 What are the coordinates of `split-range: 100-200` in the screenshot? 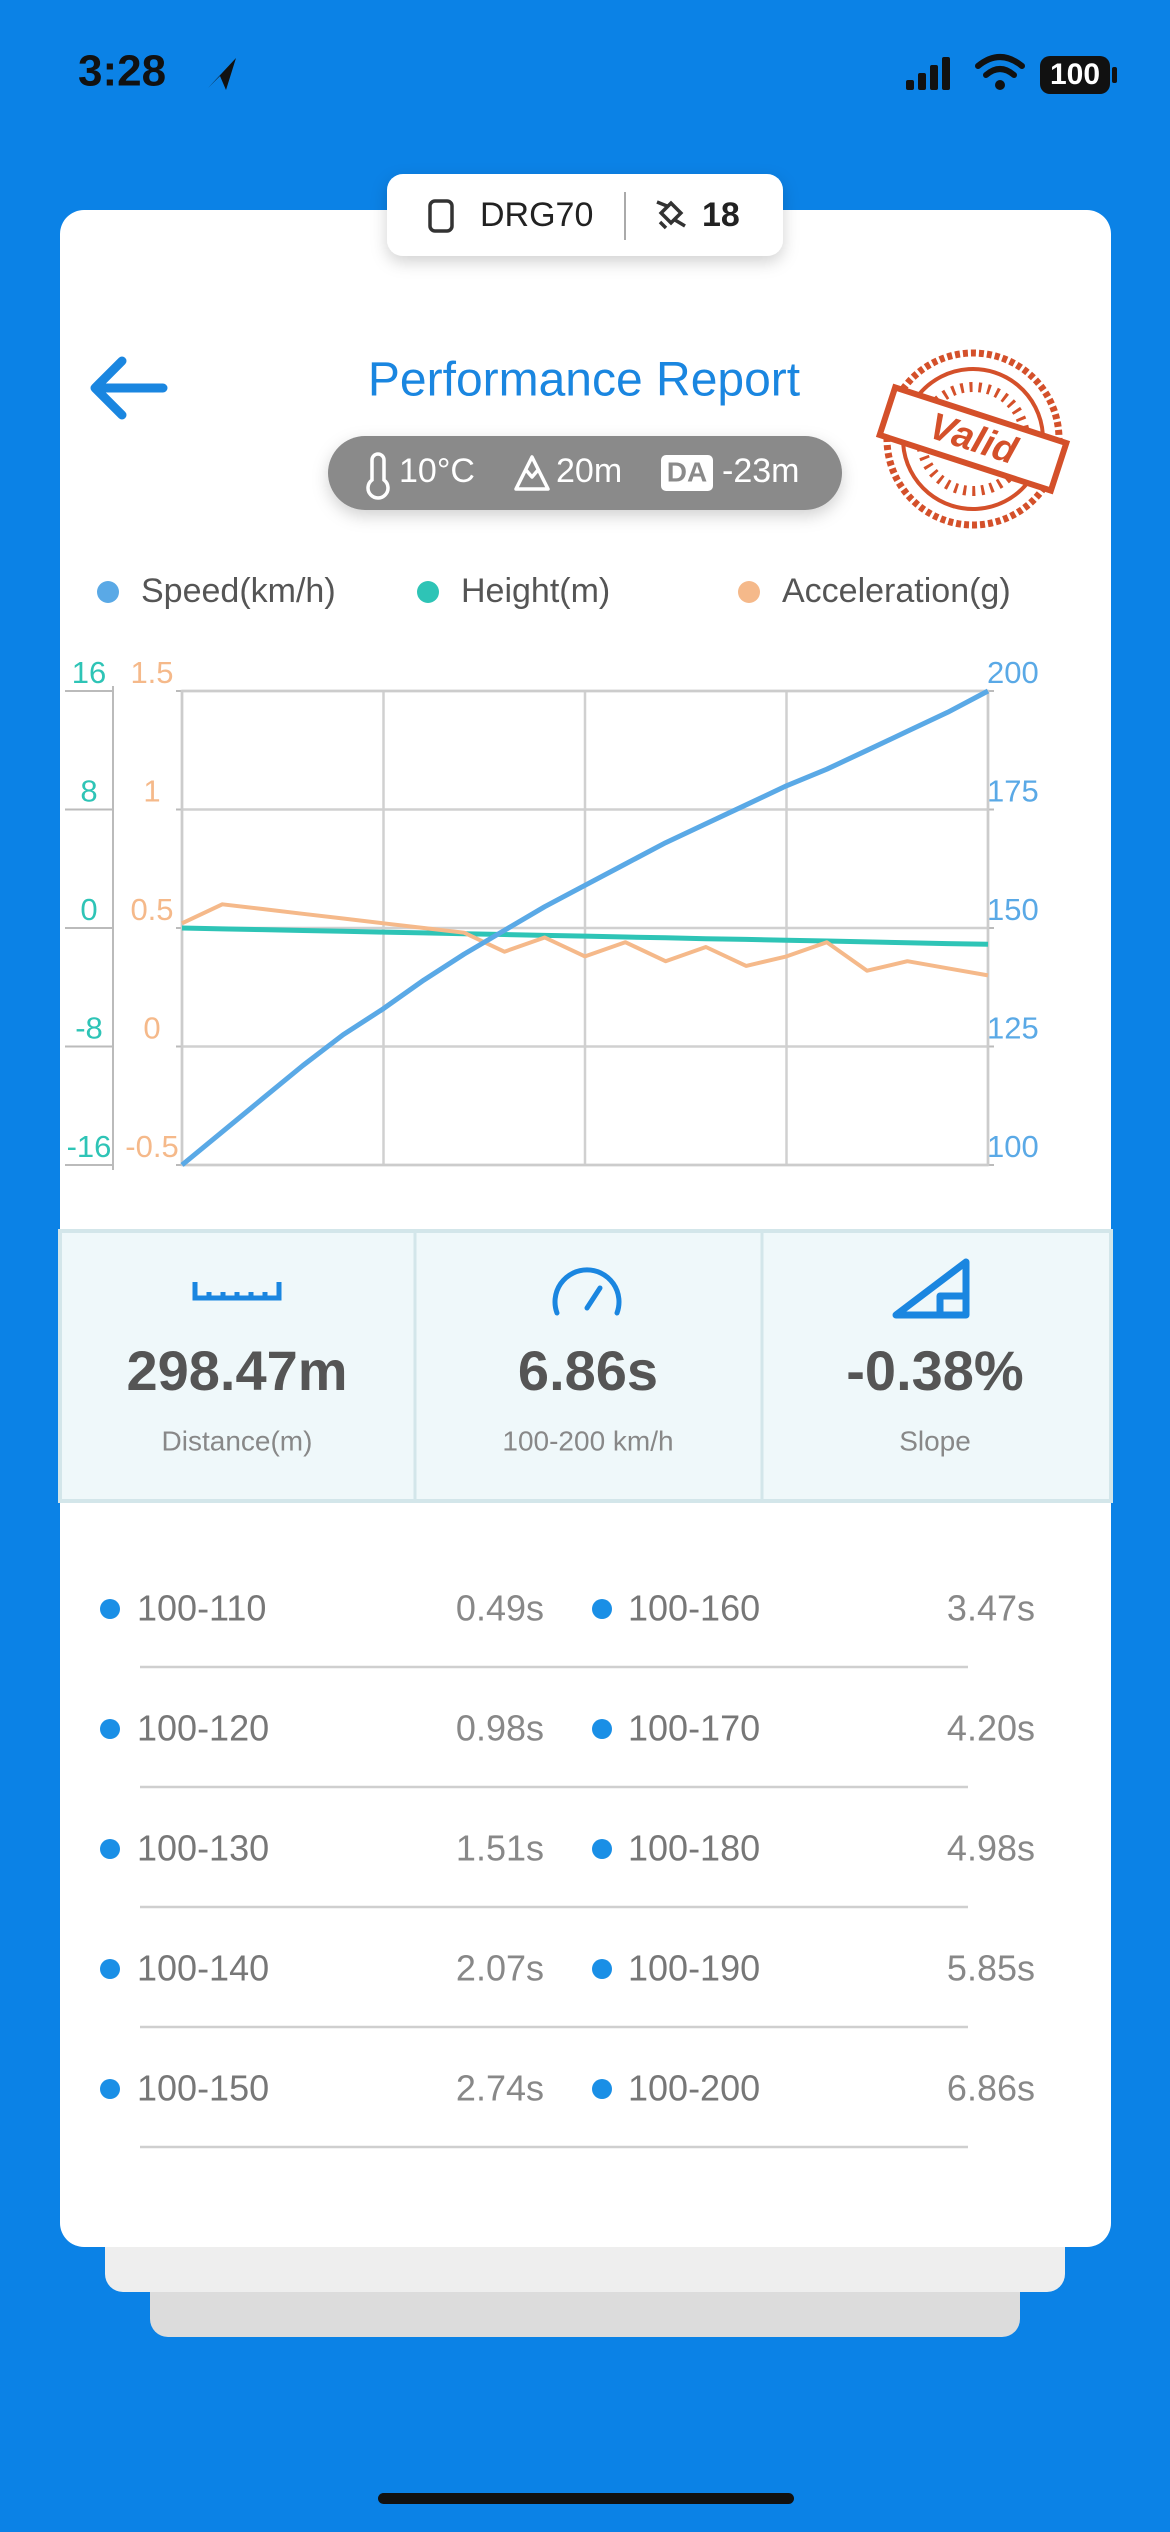 It's located at (694, 2088).